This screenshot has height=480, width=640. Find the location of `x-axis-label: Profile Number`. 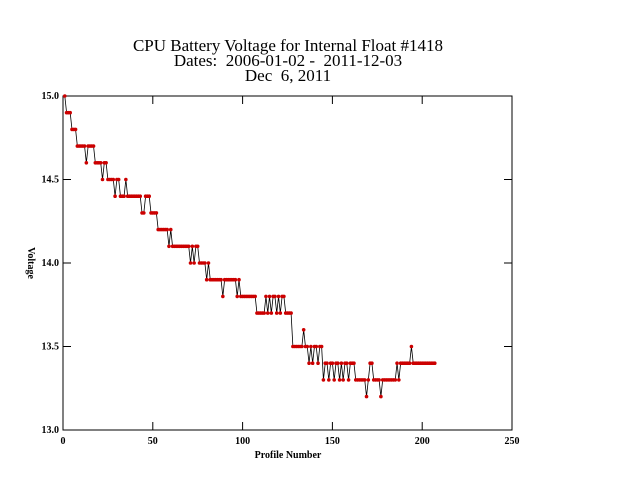

x-axis-label: Profile Number is located at coordinates (288, 455).